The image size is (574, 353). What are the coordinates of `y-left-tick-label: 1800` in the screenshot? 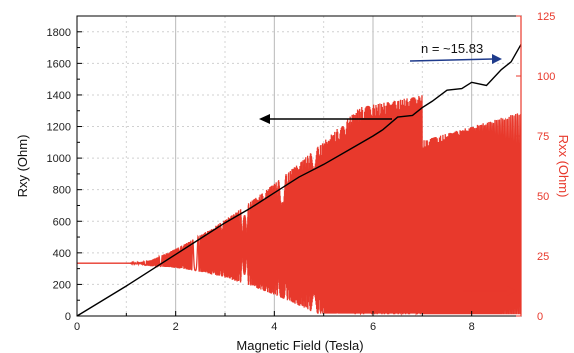 It's located at (59, 33).